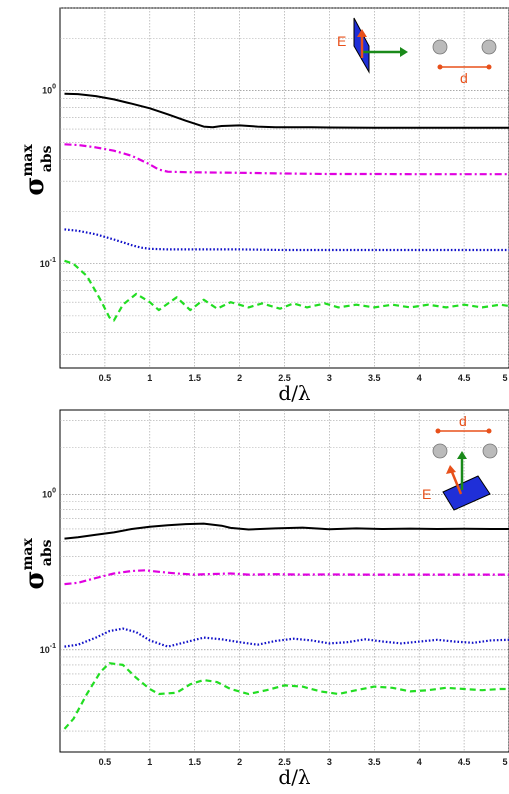 The width and height of the screenshot is (509, 794). What do you see at coordinates (466, 493) in the screenshot?
I see `field-plane` at bounding box center [466, 493].